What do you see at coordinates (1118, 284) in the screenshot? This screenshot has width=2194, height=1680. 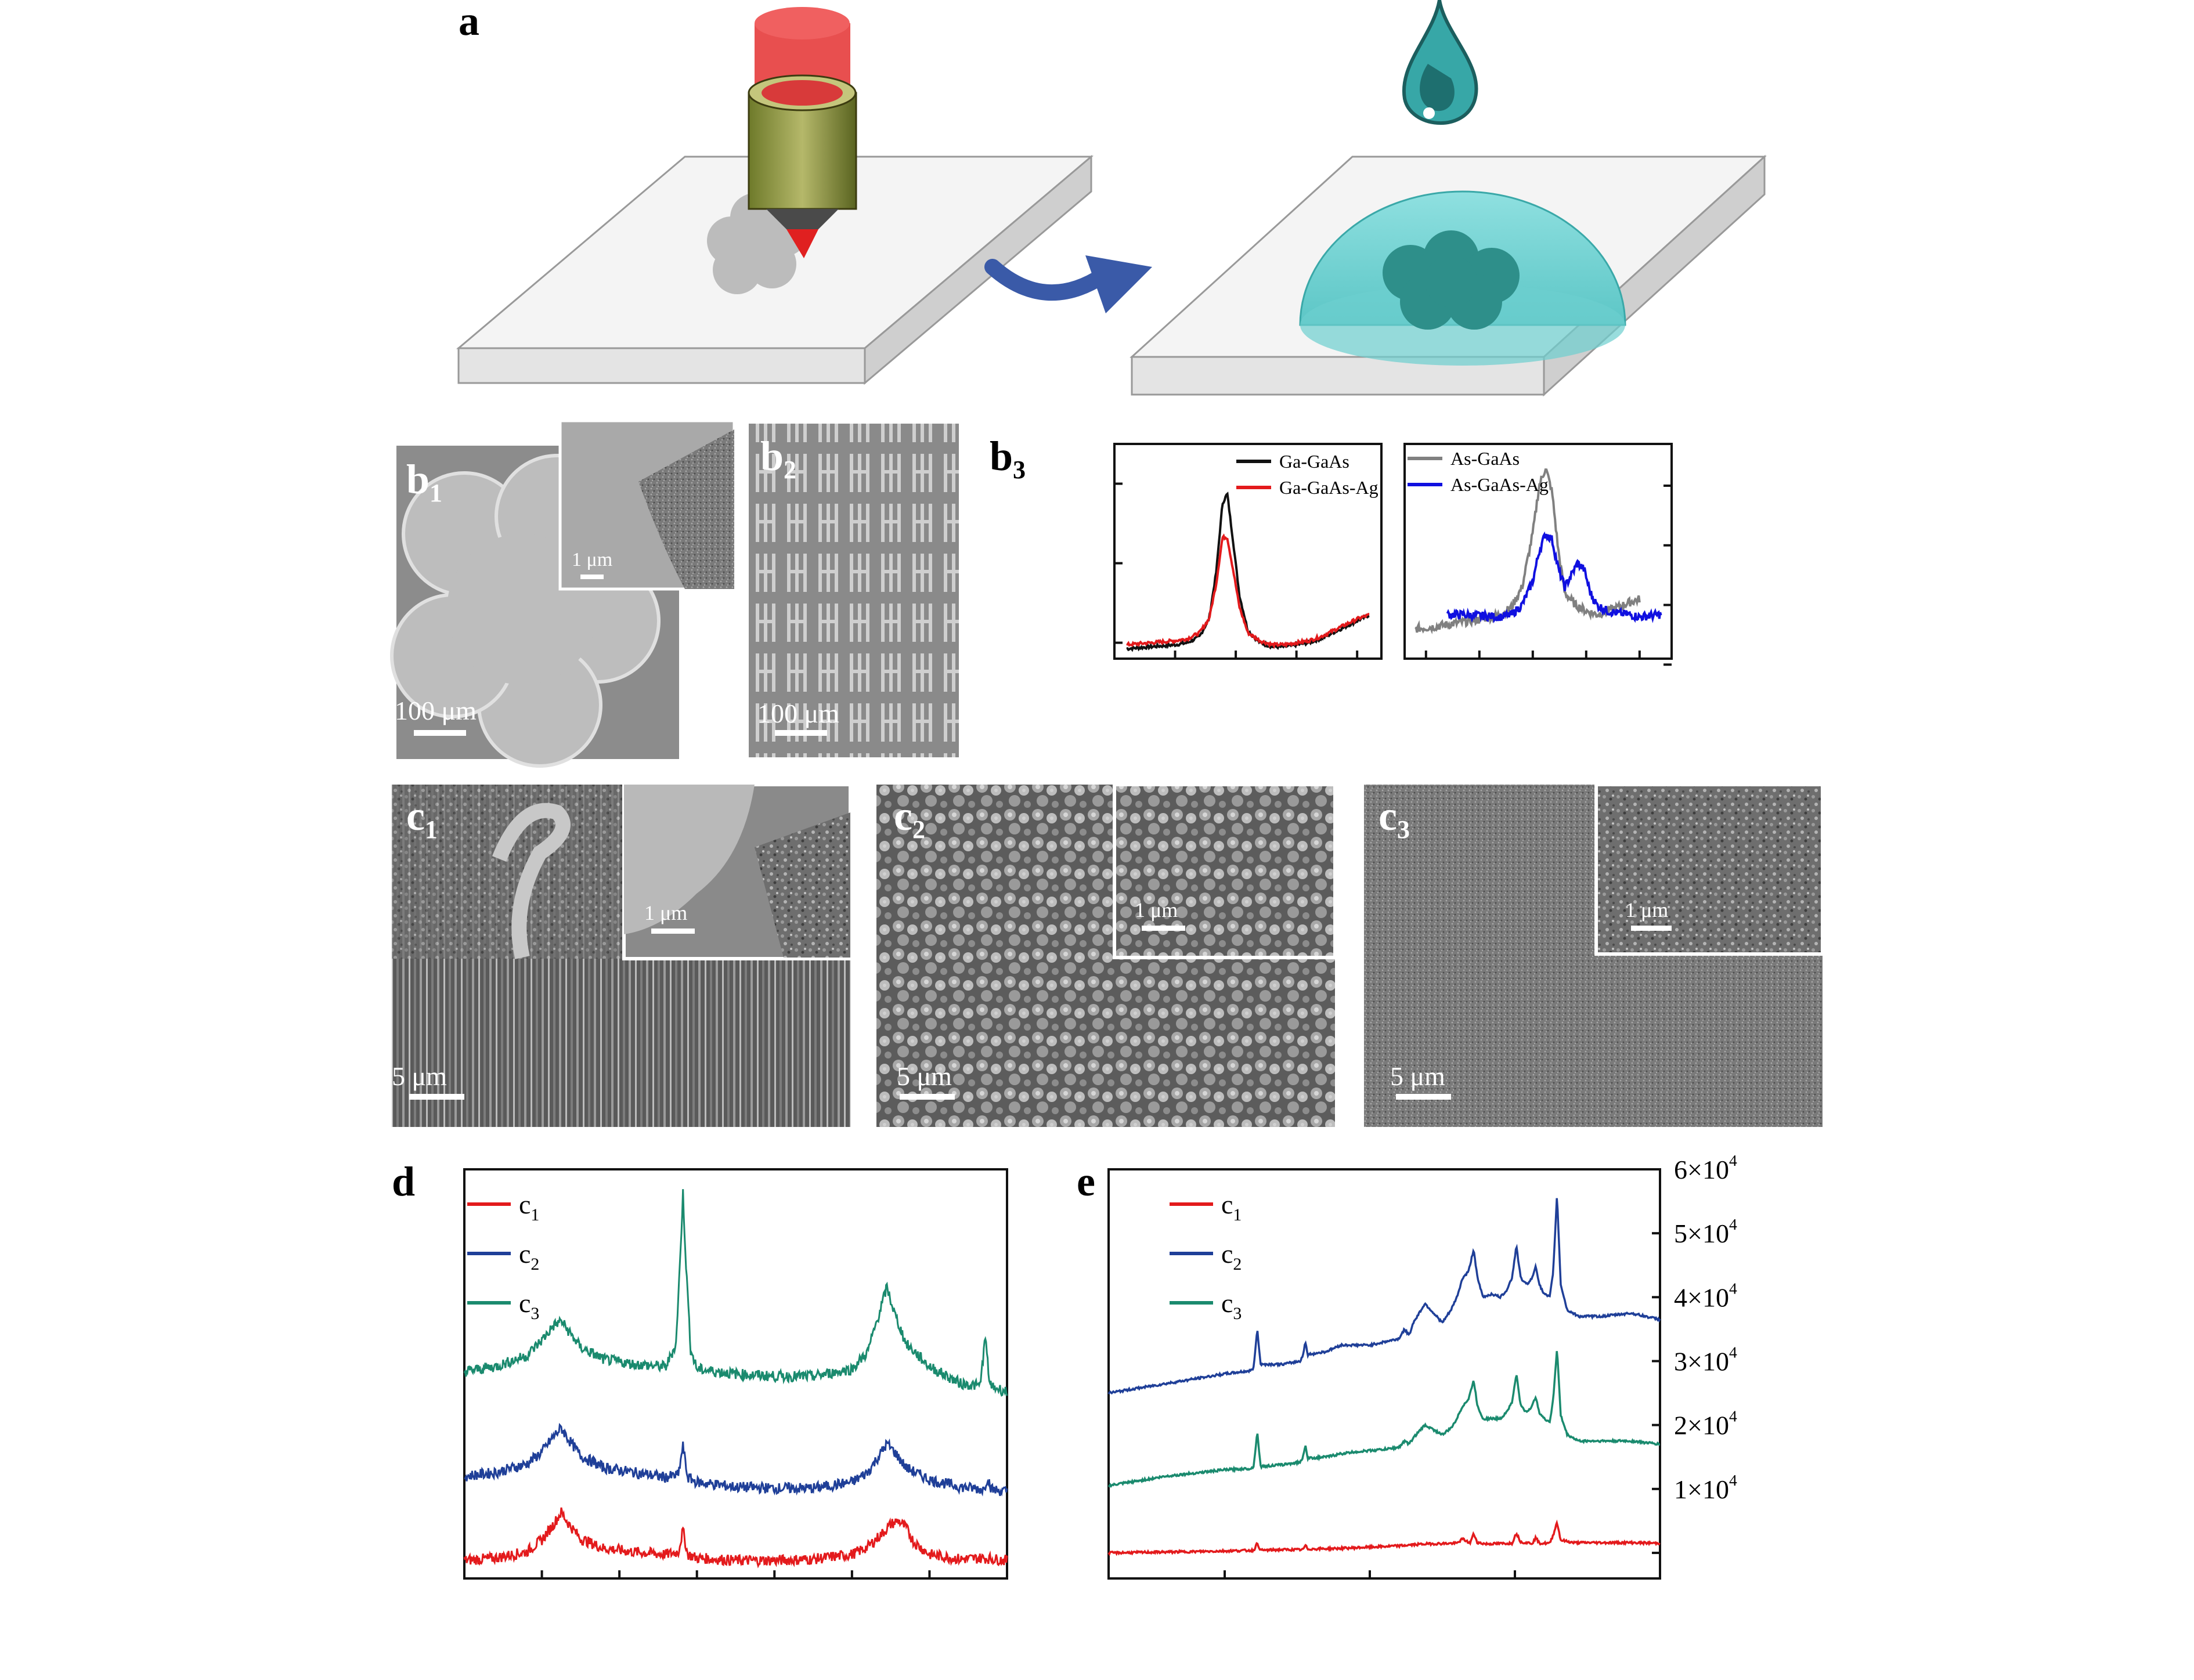 I see `process-arrow-head` at bounding box center [1118, 284].